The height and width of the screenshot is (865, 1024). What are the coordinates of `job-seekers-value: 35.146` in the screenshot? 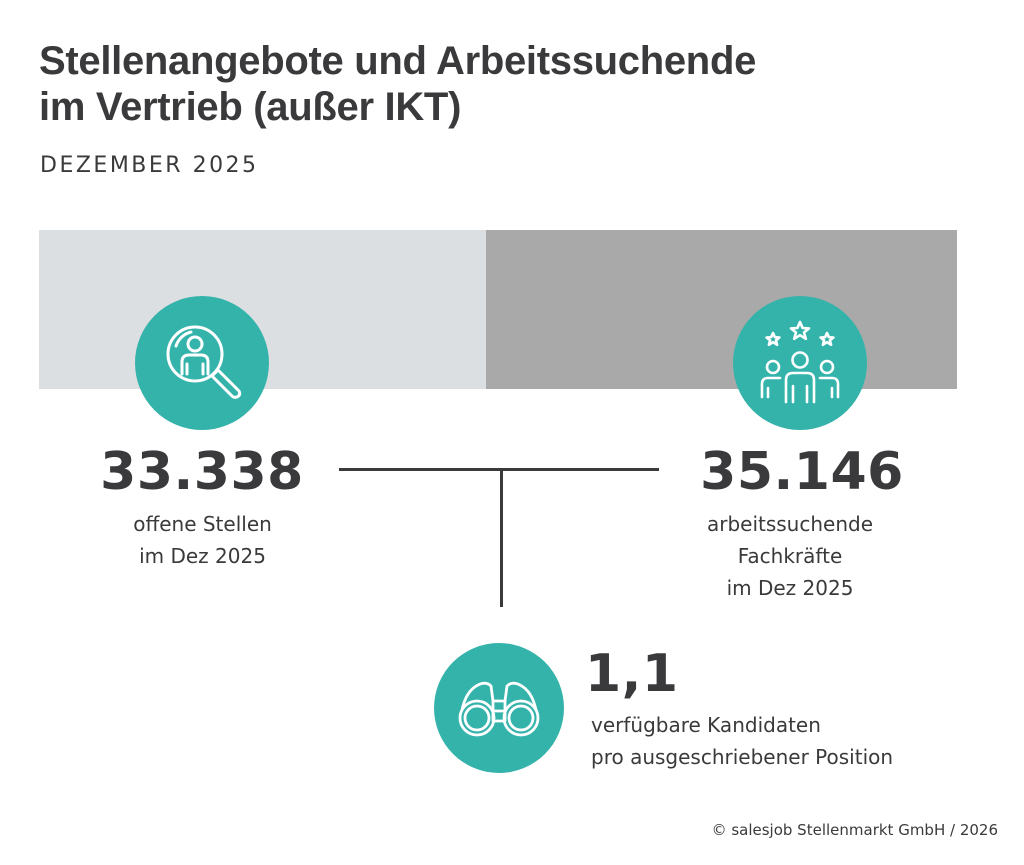 It's located at (802, 472).